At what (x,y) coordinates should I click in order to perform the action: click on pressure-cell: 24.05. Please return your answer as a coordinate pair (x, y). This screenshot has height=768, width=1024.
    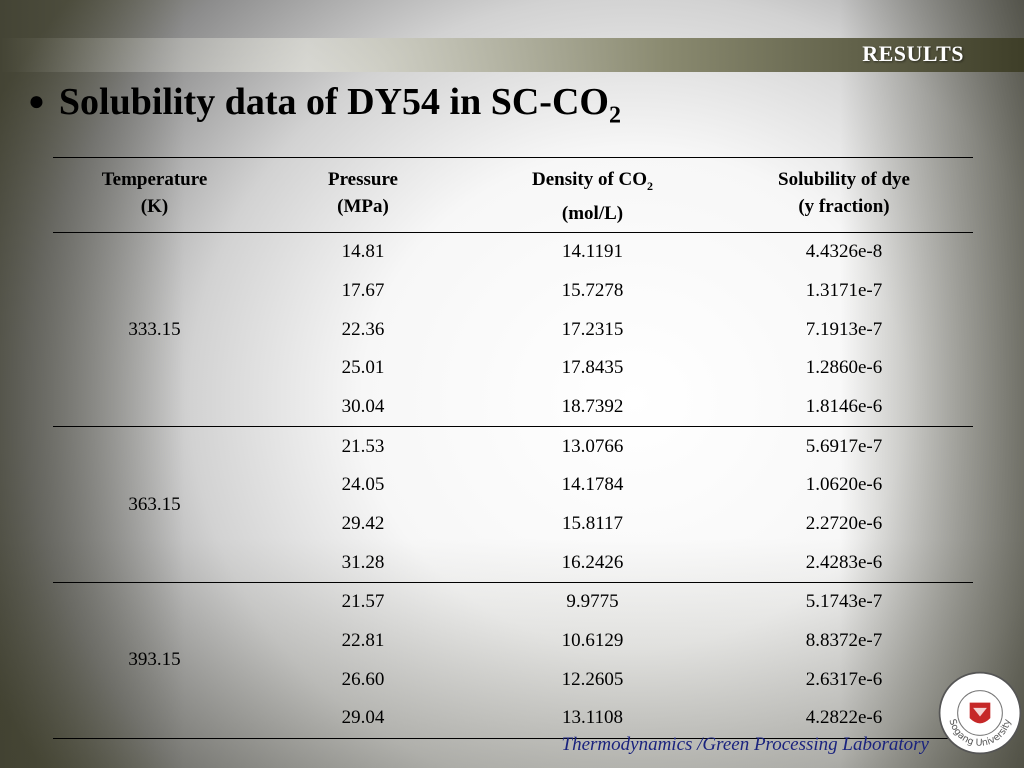
    Looking at the image, I should click on (363, 485).